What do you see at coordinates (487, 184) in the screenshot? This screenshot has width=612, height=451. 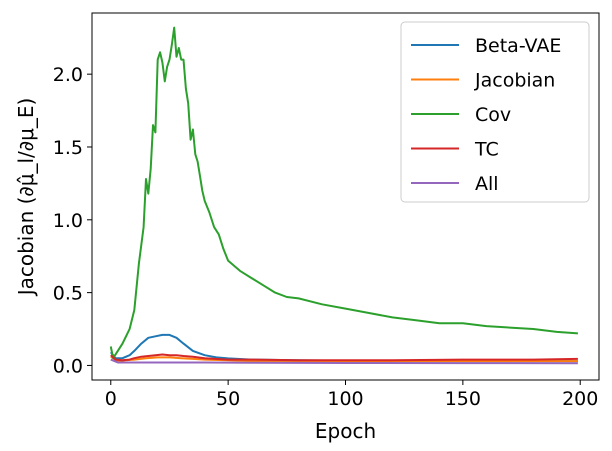 I see `legend-label-all: All` at bounding box center [487, 184].